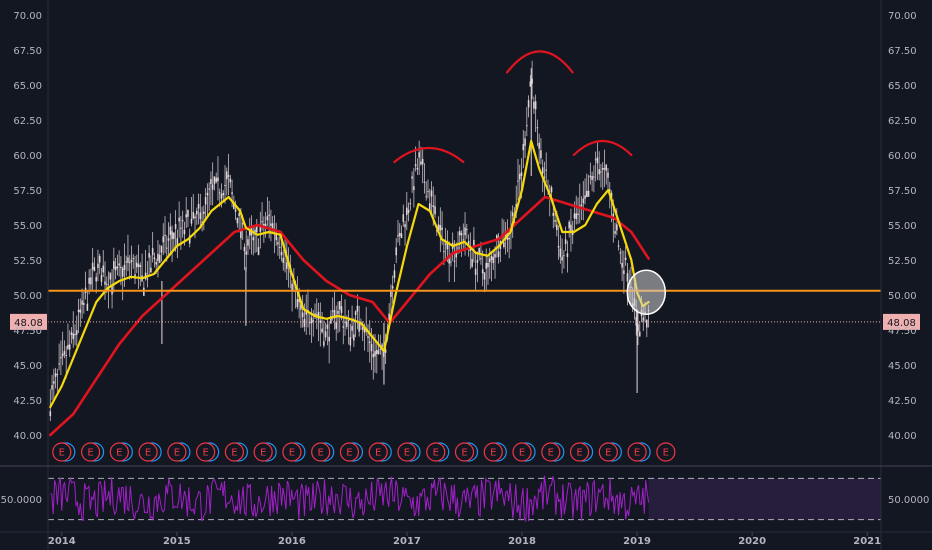 The image size is (932, 550). What do you see at coordinates (465, 499) in the screenshot?
I see `oscillator-pane: 50.0000 50.0000` at bounding box center [465, 499].